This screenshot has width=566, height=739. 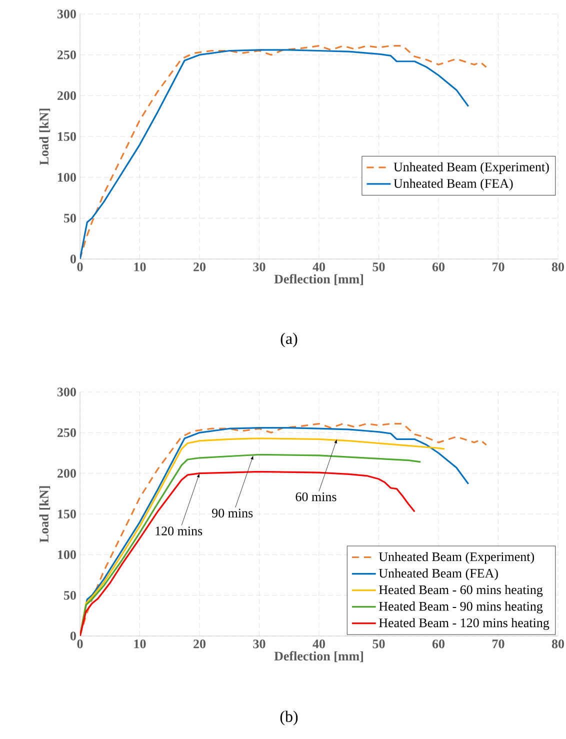 I want to click on text: (b), so click(x=289, y=718).